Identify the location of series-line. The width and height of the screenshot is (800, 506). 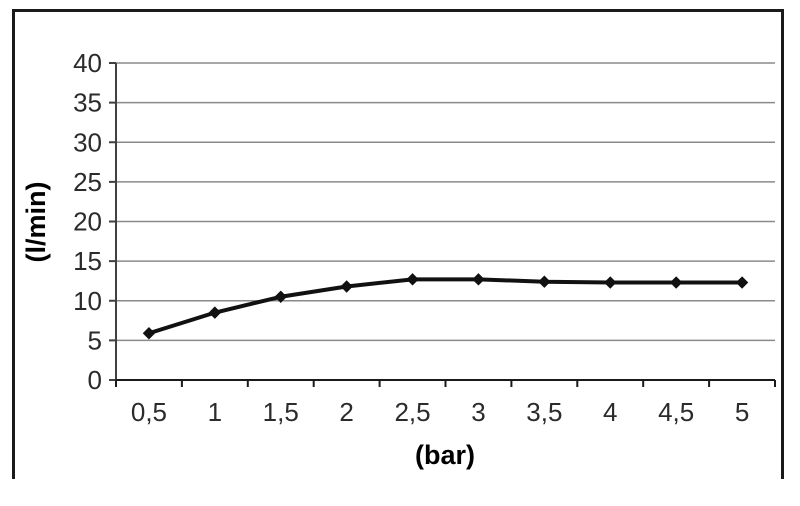
(445, 306).